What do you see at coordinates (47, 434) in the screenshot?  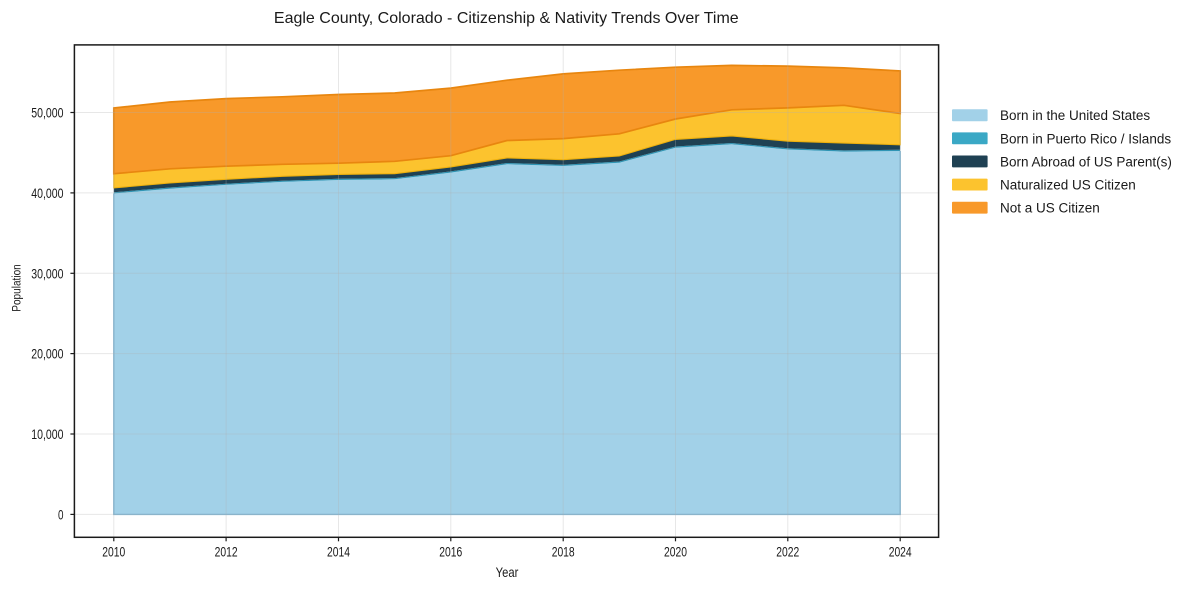 I see `svg-text: 10,000` at bounding box center [47, 434].